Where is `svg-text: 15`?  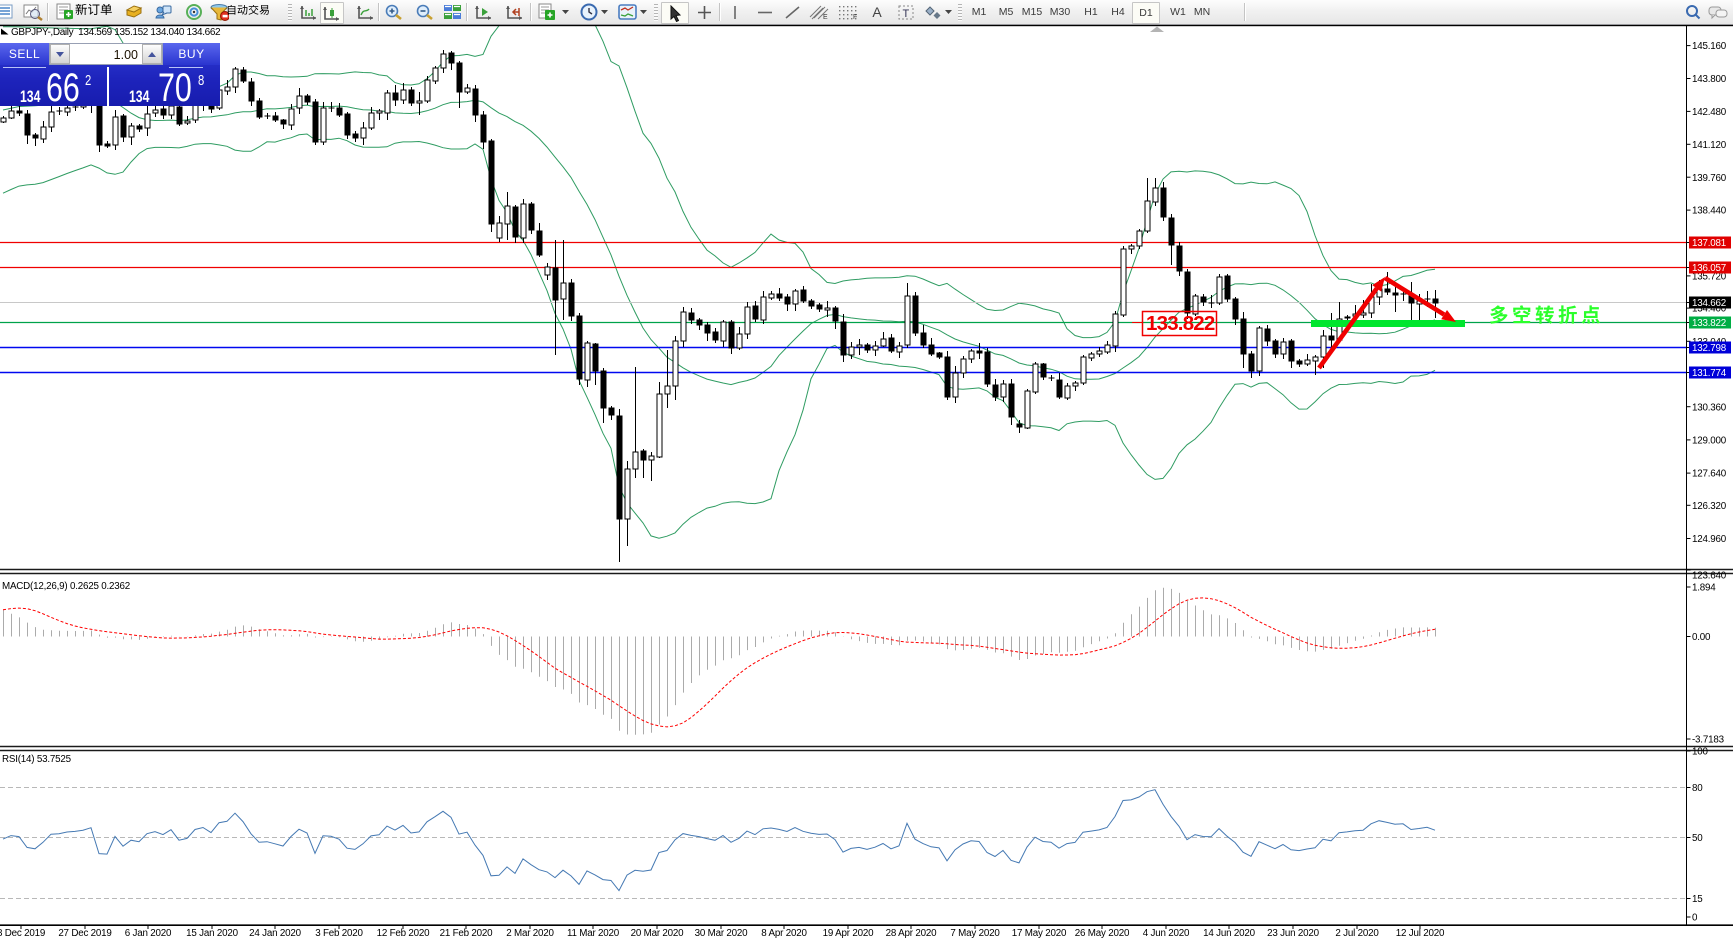 svg-text: 15 is located at coordinates (1697, 899).